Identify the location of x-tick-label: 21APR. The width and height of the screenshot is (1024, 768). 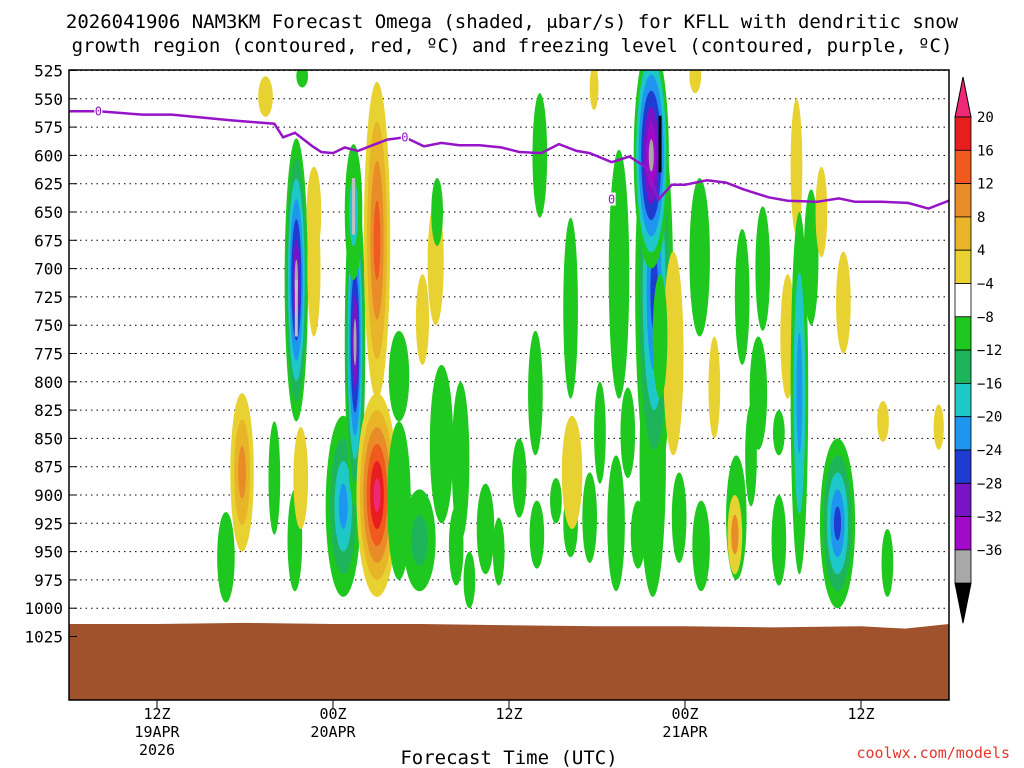
(685, 732).